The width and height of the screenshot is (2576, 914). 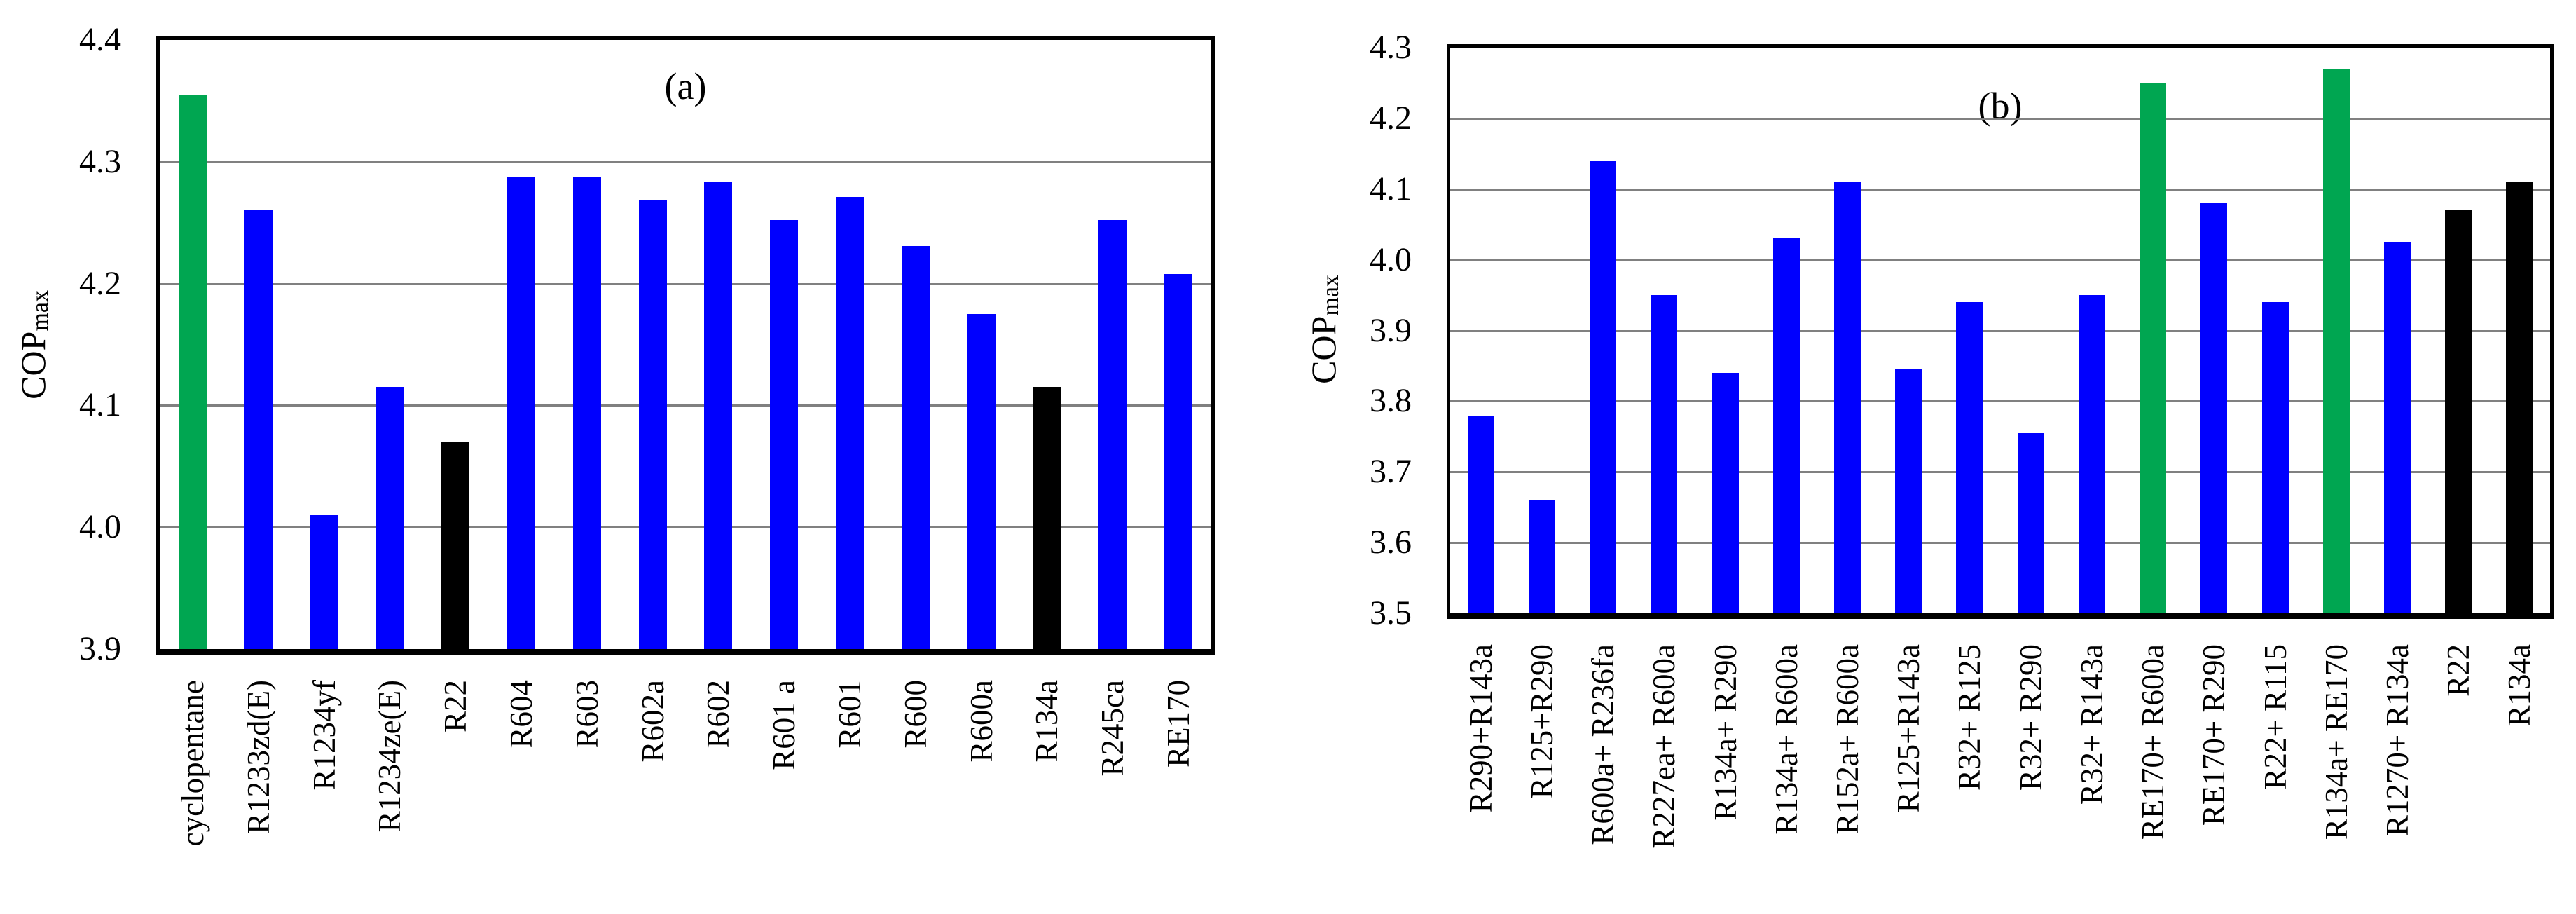 I want to click on y-tick-label: 4.4, so click(x=100, y=39).